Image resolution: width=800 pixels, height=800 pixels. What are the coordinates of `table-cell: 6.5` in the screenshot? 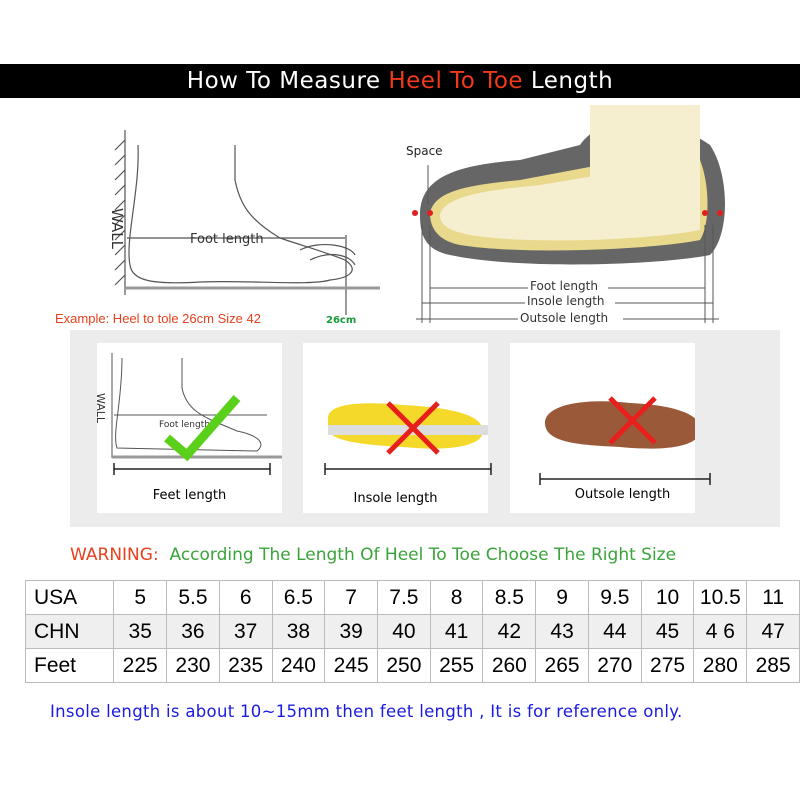 It's located at (298, 597).